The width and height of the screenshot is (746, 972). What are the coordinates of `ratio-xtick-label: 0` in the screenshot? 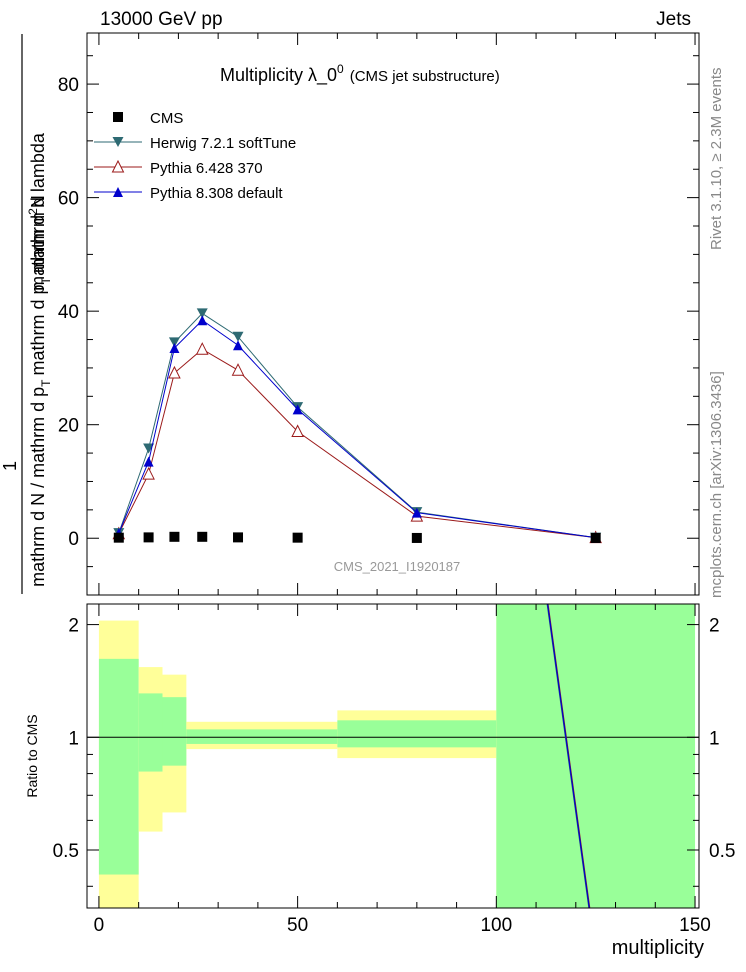 It's located at (99, 925).